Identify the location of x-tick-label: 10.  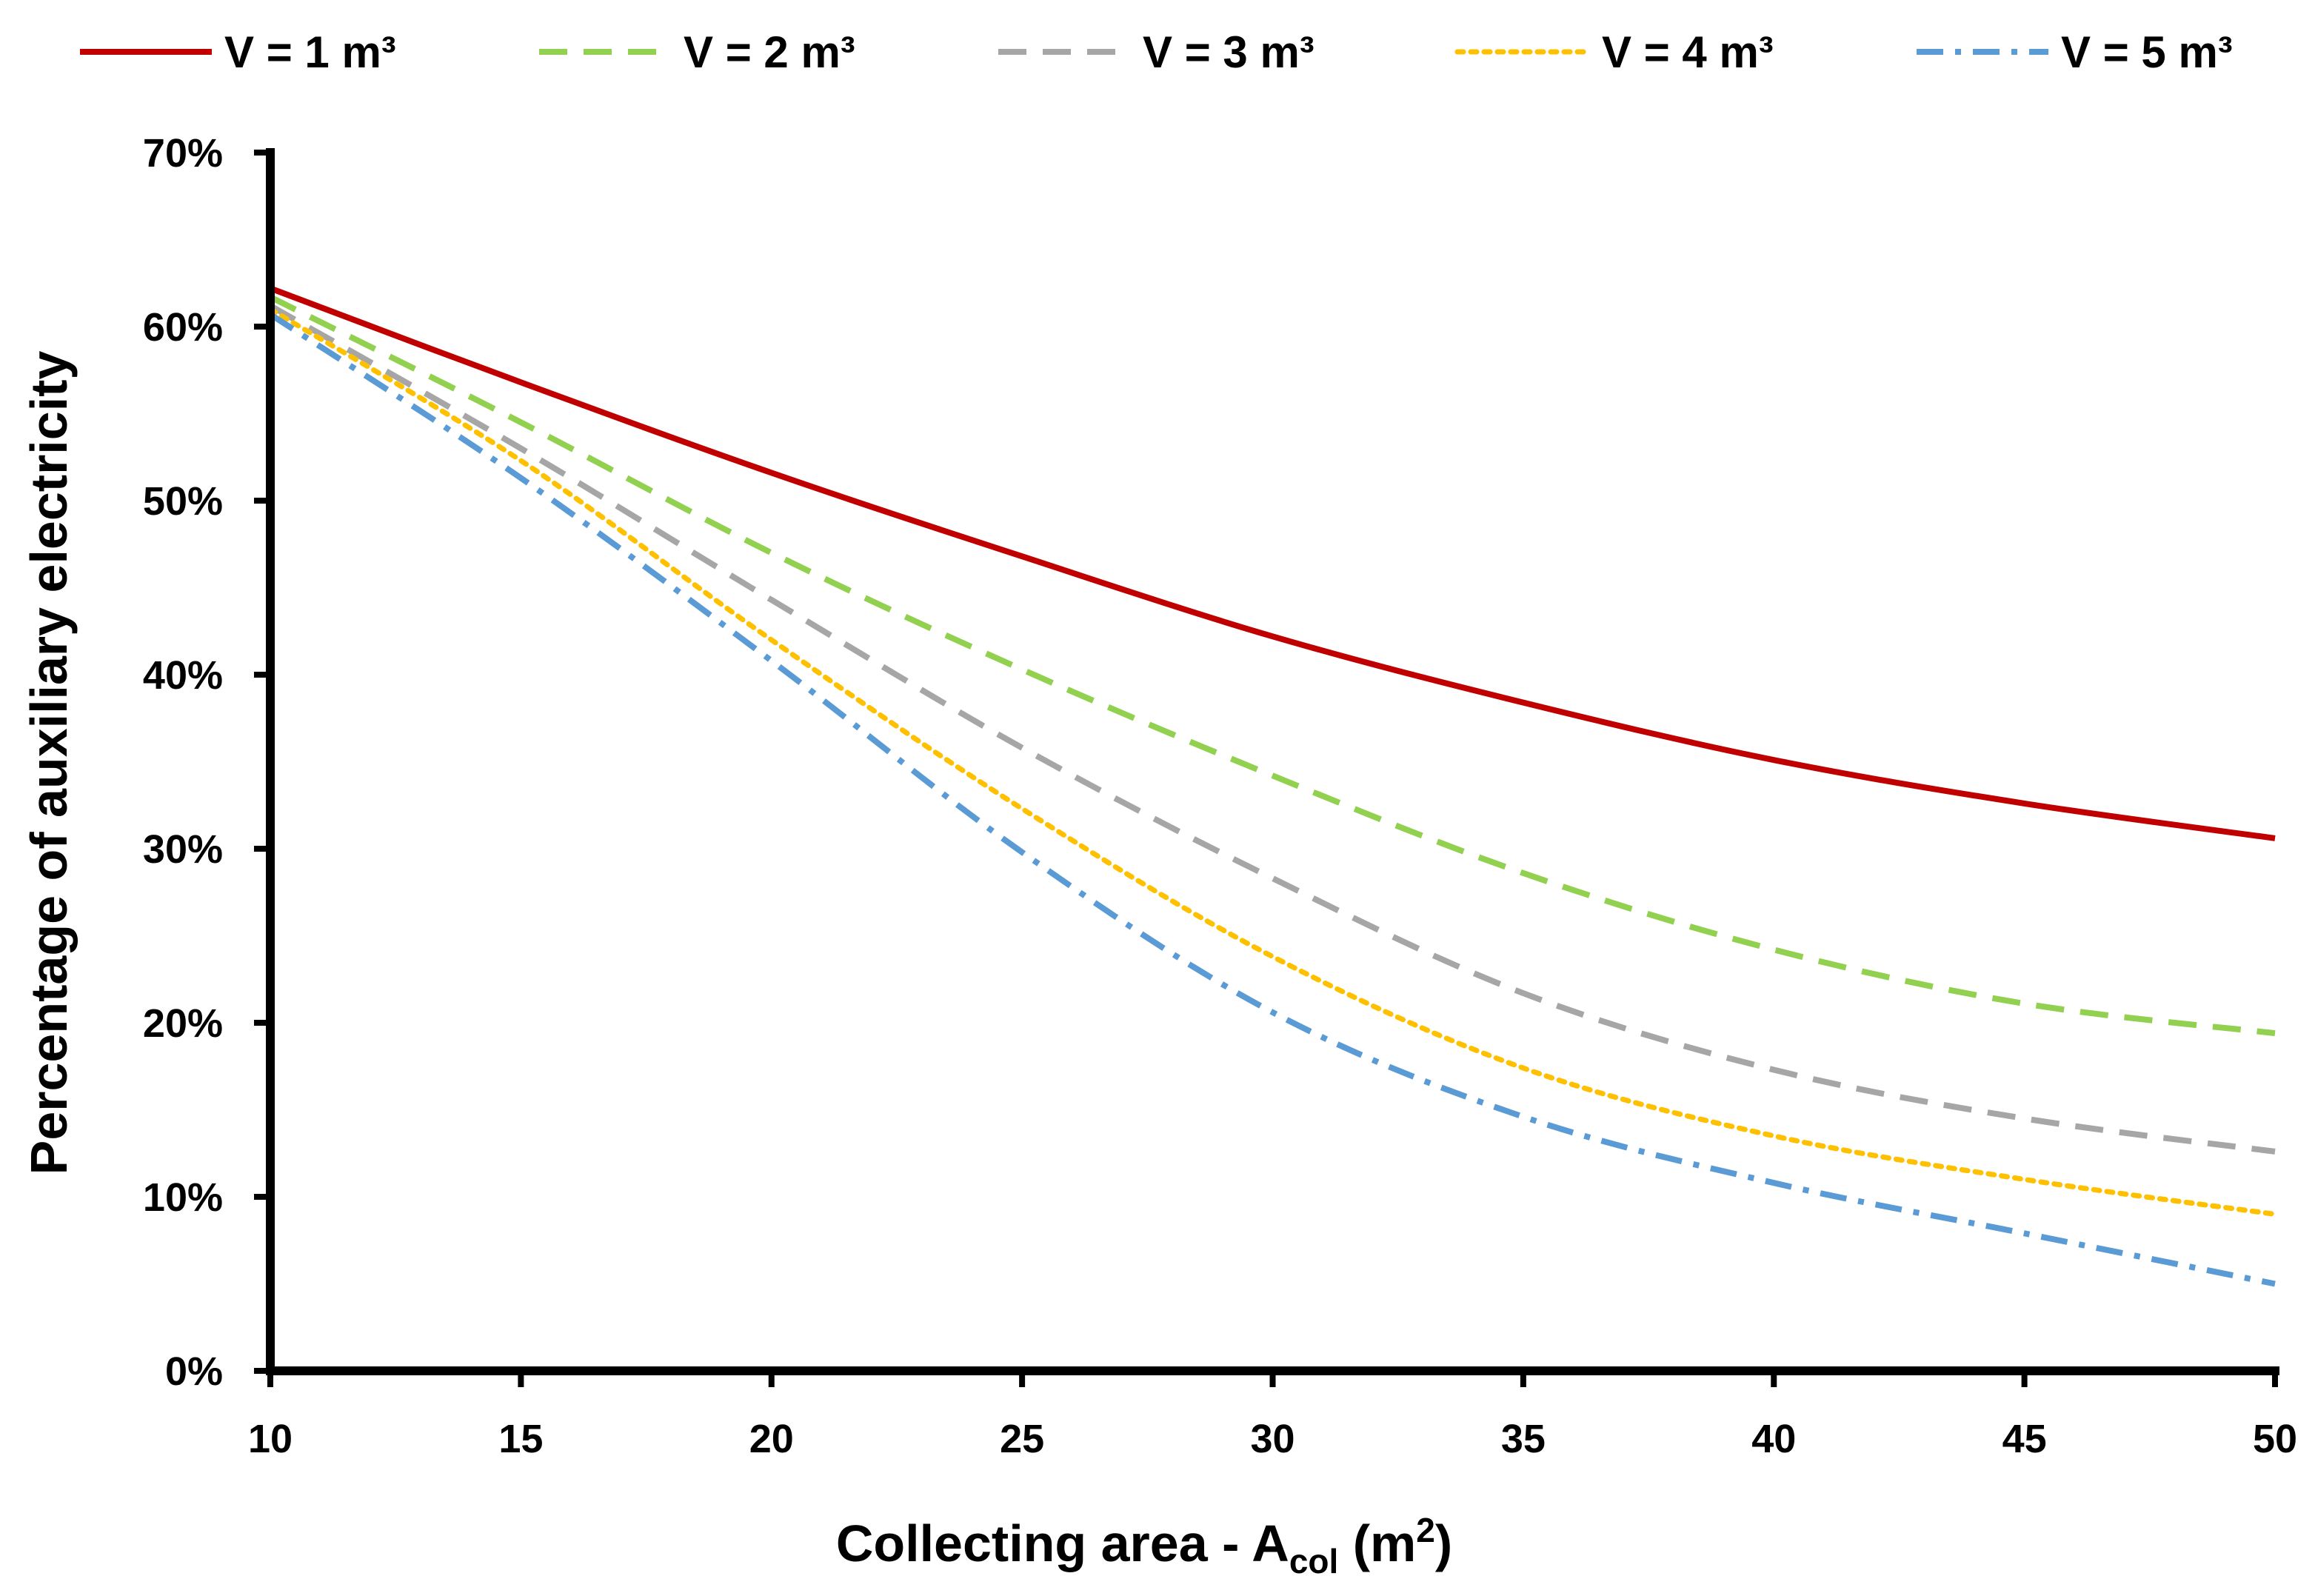
(270, 1439).